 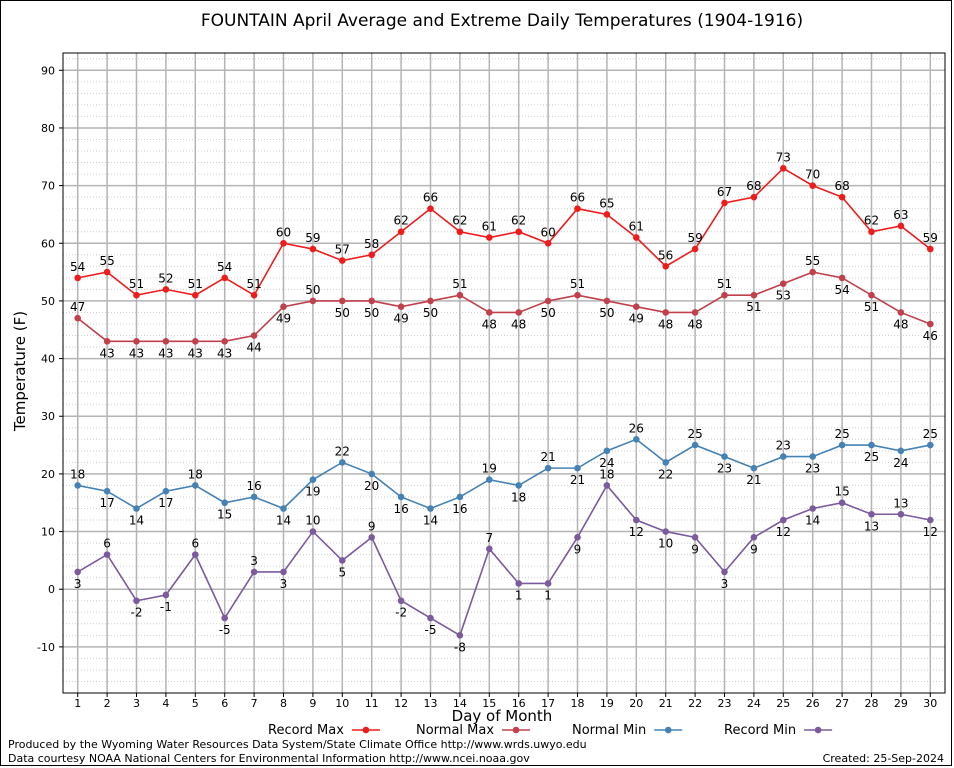 I want to click on data-label: 9, so click(x=372, y=526).